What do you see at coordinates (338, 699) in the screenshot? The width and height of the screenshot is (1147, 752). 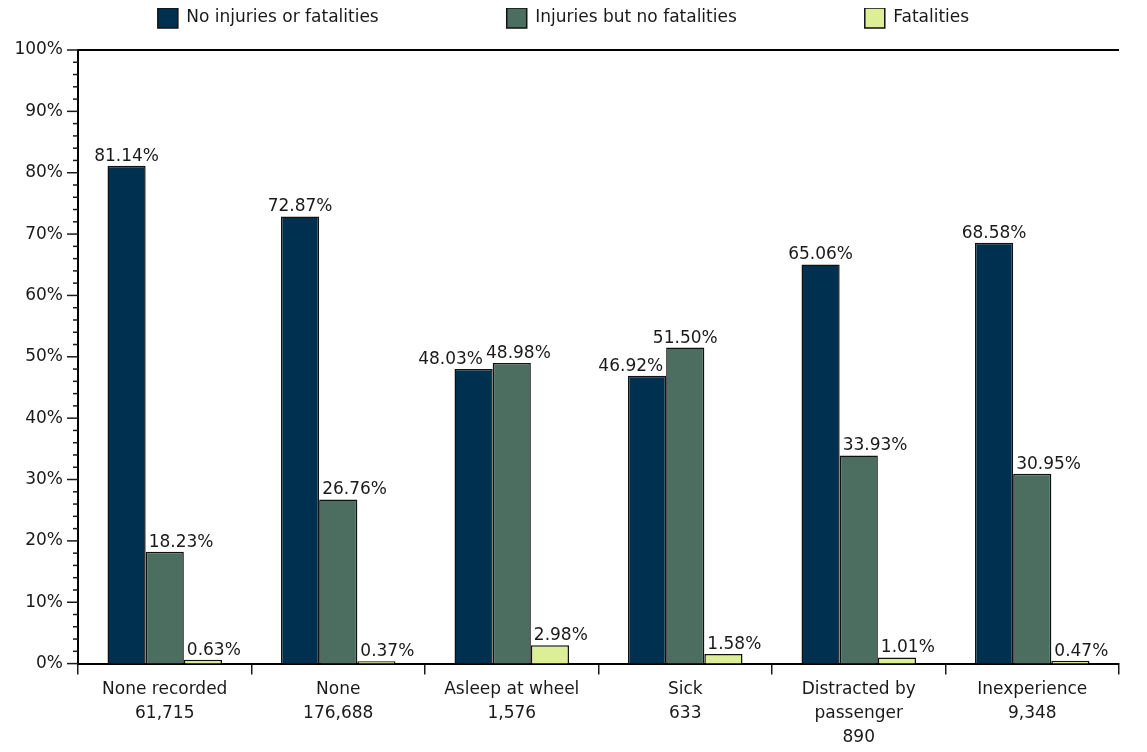 I see `x-tick-label: None 176,688` at bounding box center [338, 699].